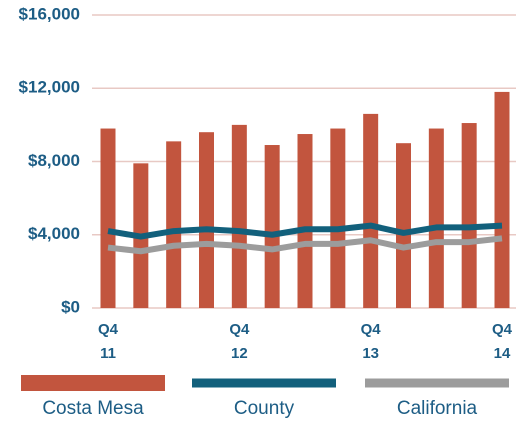  What do you see at coordinates (437, 408) in the screenshot?
I see `legend-label: California` at bounding box center [437, 408].